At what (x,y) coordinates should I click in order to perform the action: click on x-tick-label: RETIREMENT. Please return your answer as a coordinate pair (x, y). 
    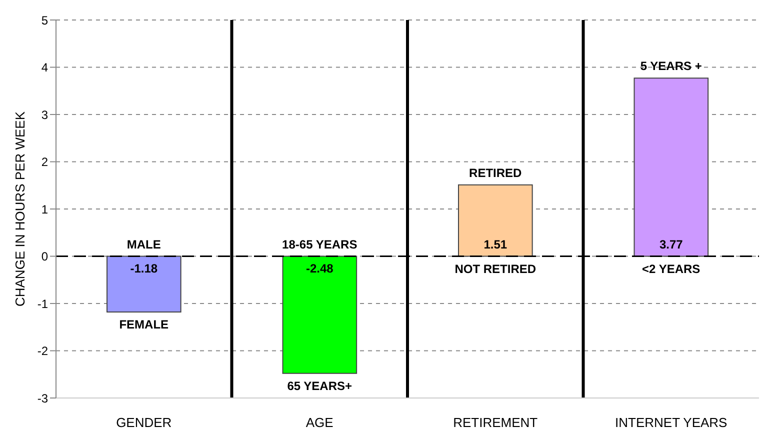
    Looking at the image, I should click on (495, 422).